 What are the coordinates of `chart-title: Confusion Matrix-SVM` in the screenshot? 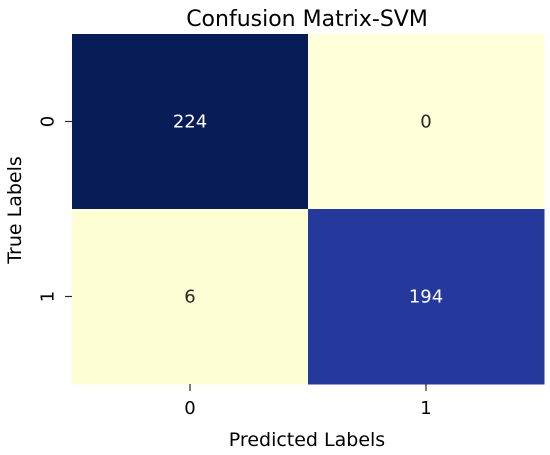 It's located at (307, 19).